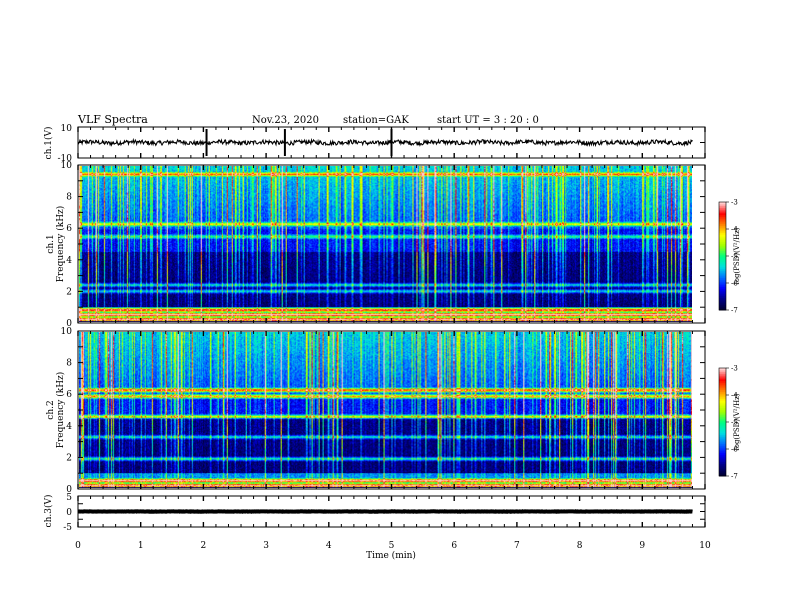 Image resolution: width=792 pixels, height=612 pixels. I want to click on ch2-spectrogram-colorbar-label: -5, so click(734, 423).